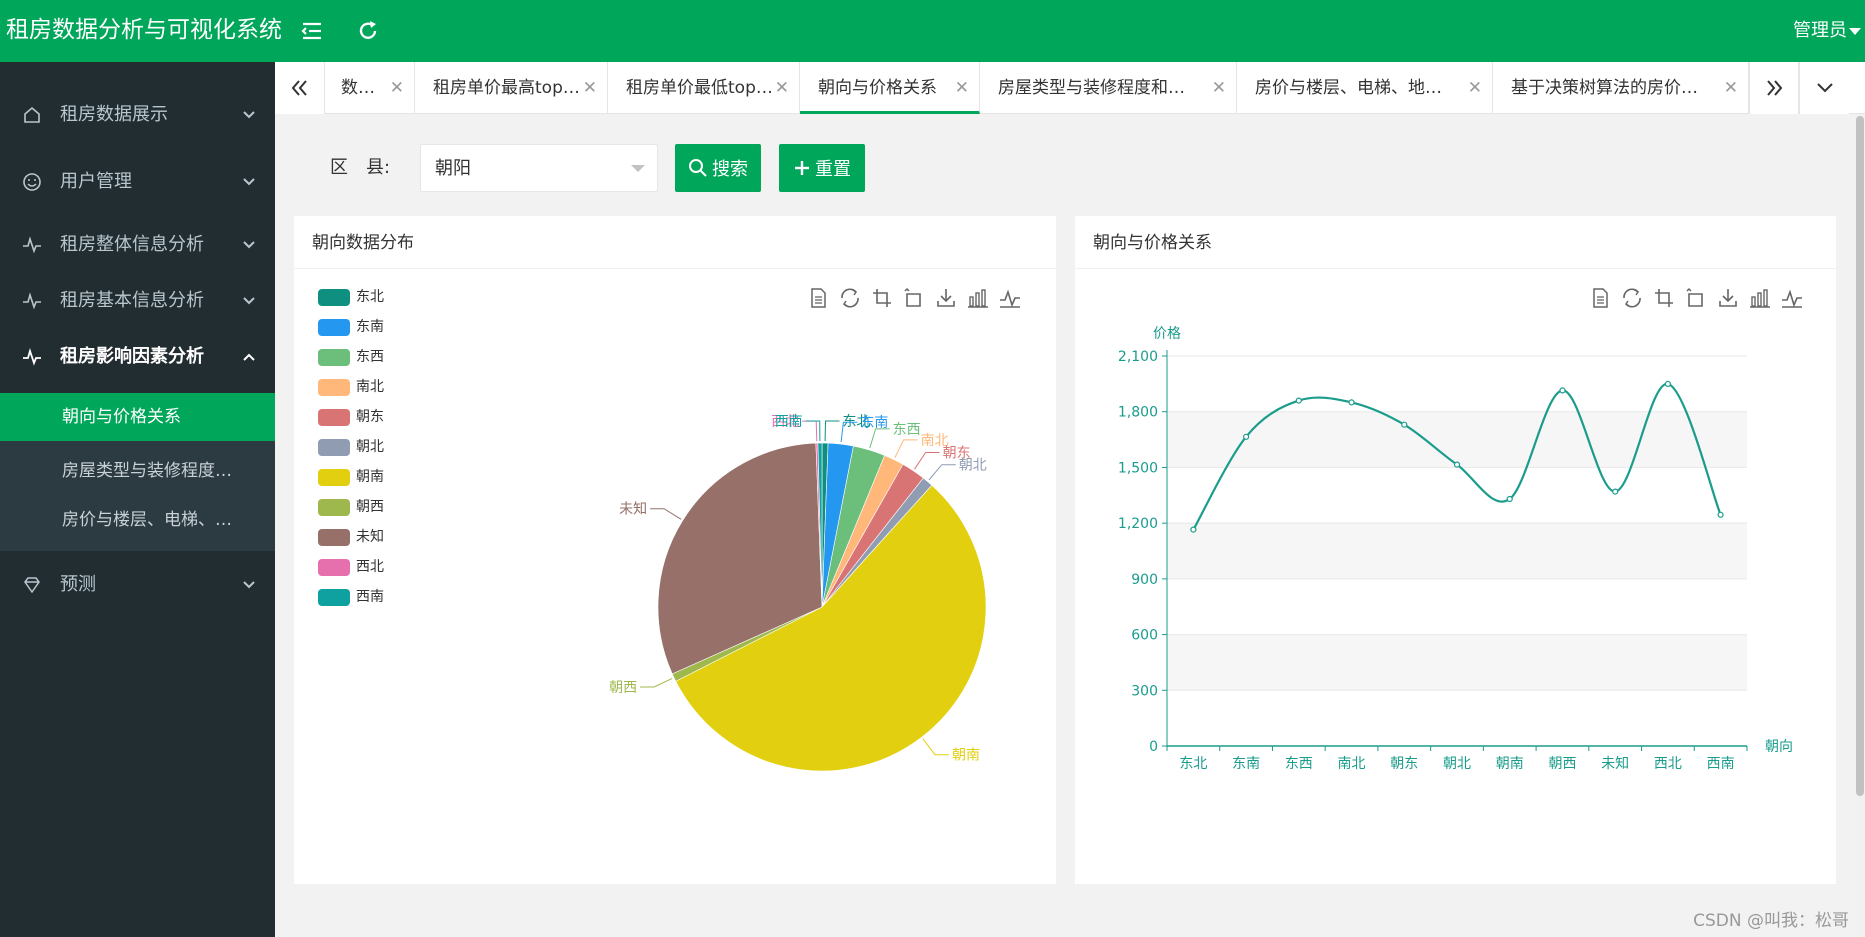 Image resolution: width=1865 pixels, height=937 pixels. Describe the element at coordinates (137, 417) in the screenshot. I see `sidebar-subitem-orientation-price: 朝向与价格关系` at that location.